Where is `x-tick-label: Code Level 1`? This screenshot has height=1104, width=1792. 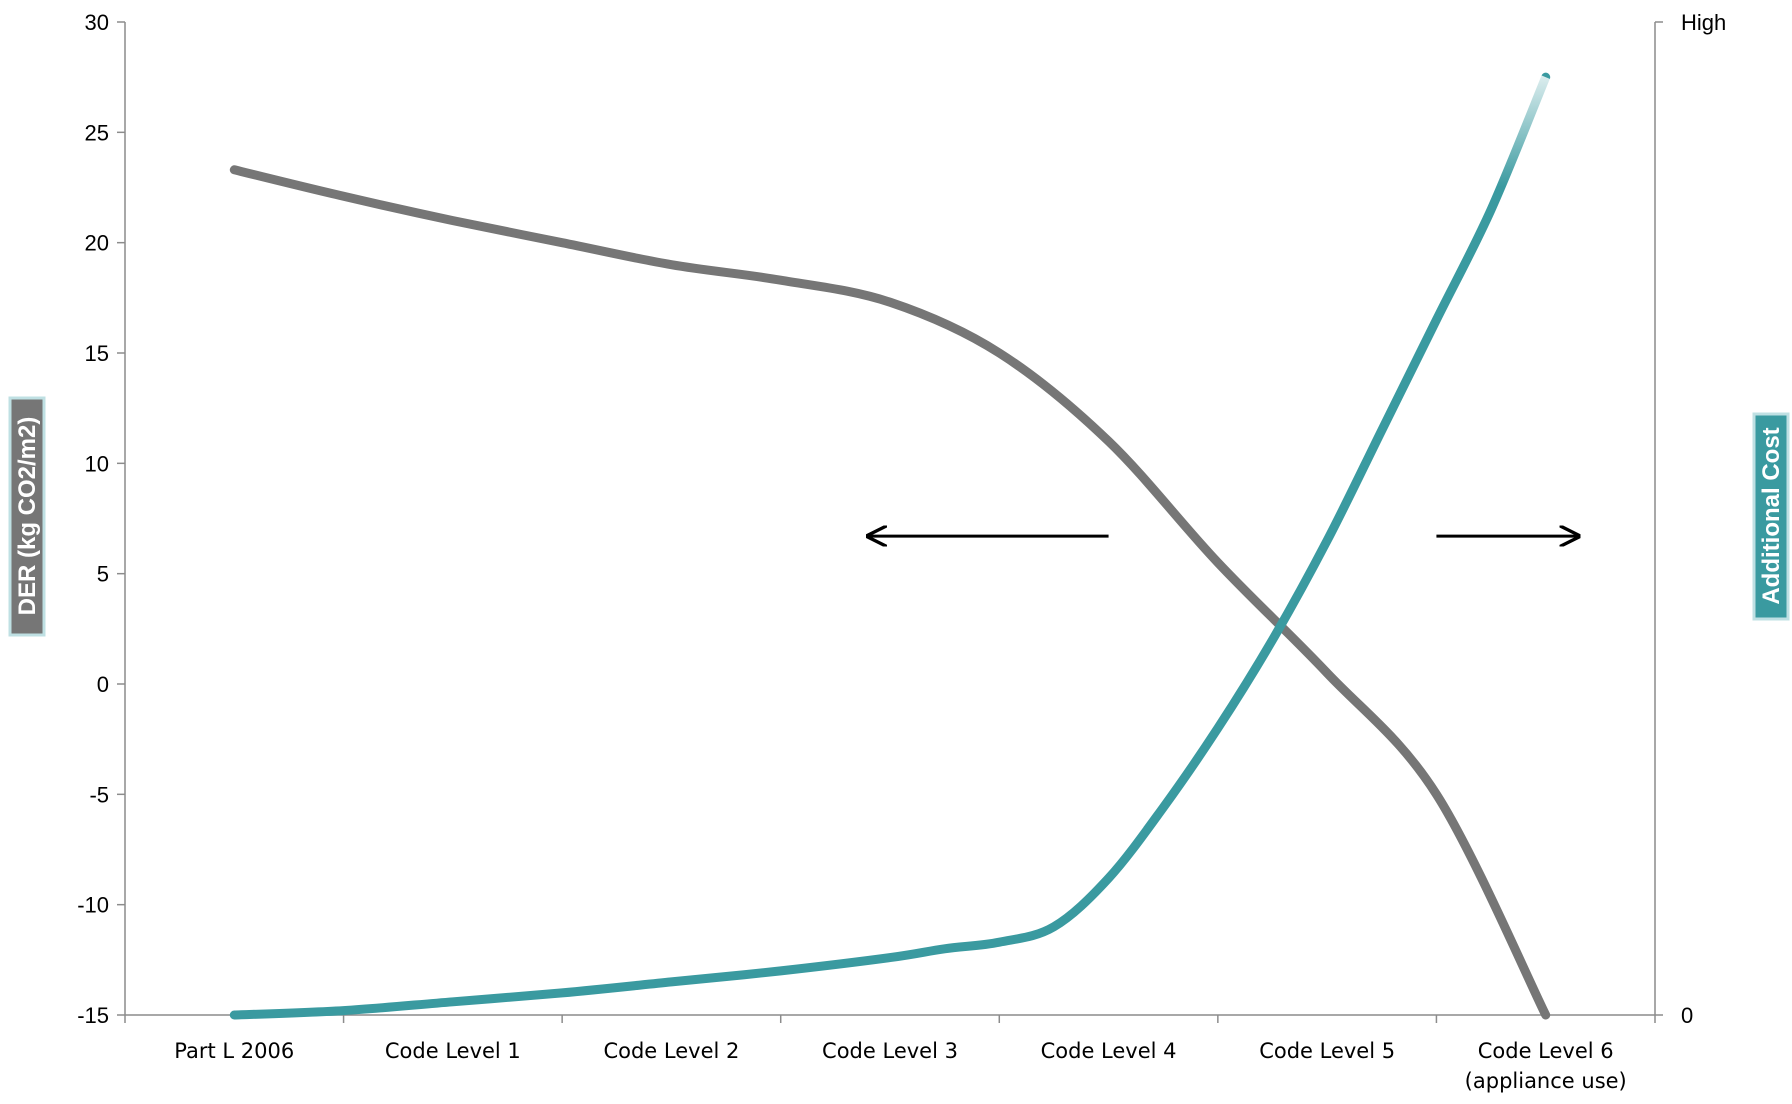
x-tick-label: Code Level 1 is located at coordinates (453, 1051).